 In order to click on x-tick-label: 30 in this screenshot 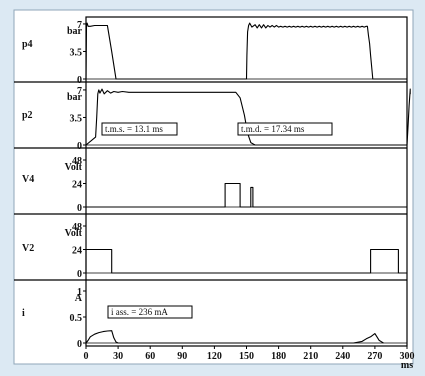, I will do `click(118, 356)`.